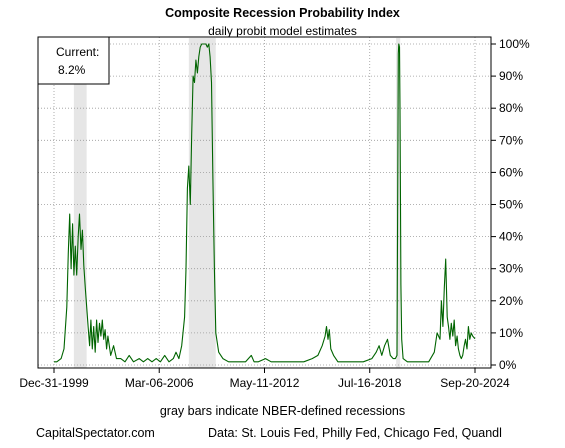  I want to click on current-annotation-box, so click(73, 60).